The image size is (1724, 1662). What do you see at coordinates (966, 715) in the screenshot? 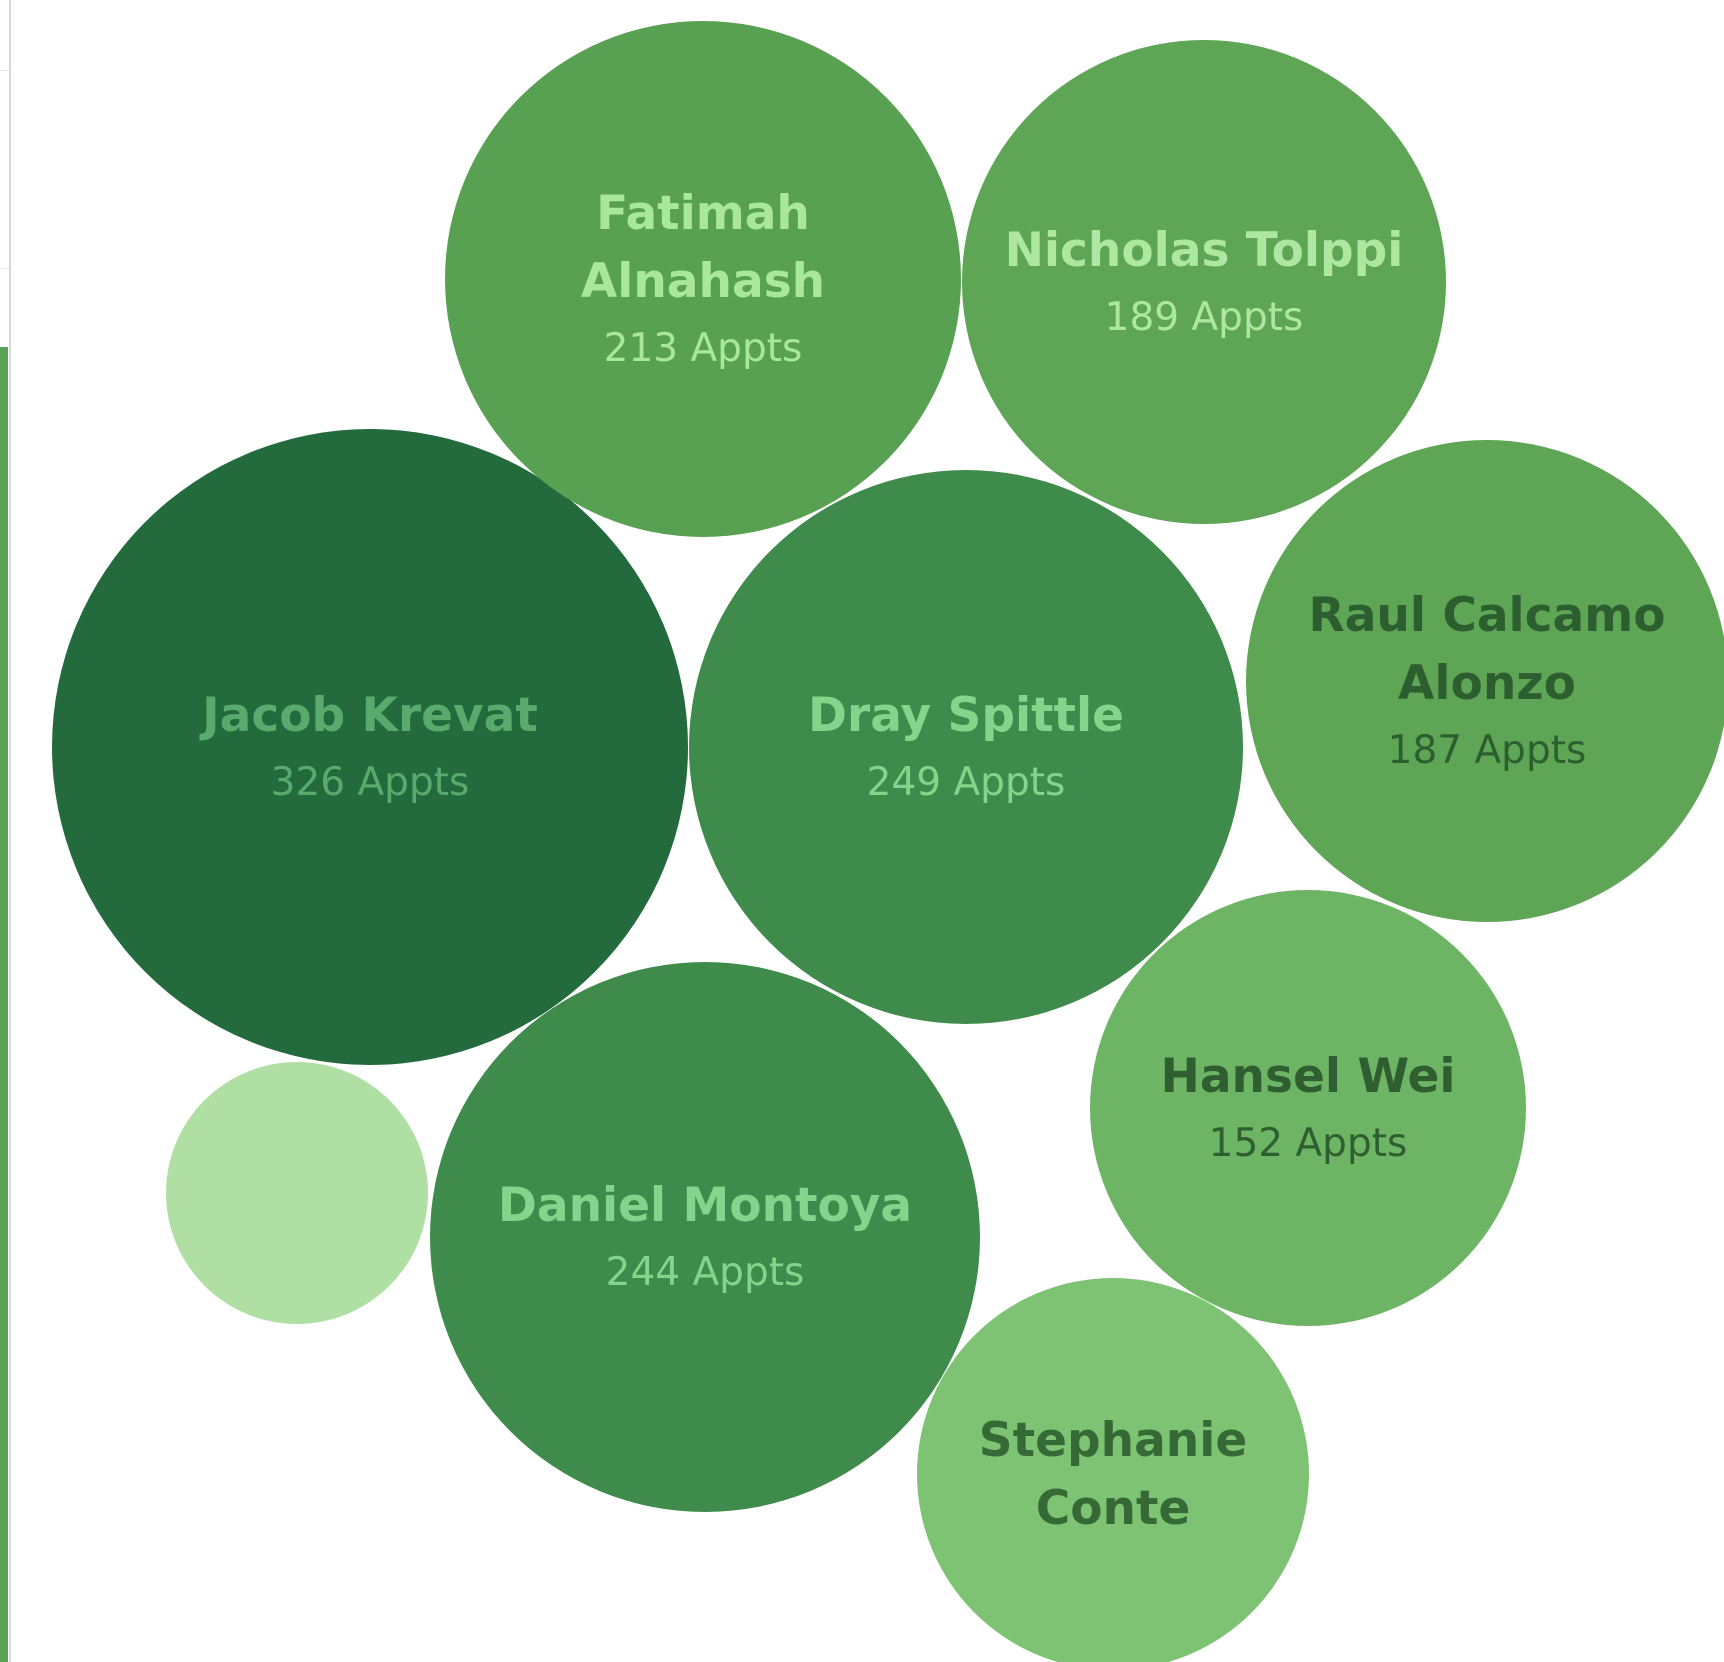
I see `bubble-name-label: Dray Spittle` at bounding box center [966, 715].